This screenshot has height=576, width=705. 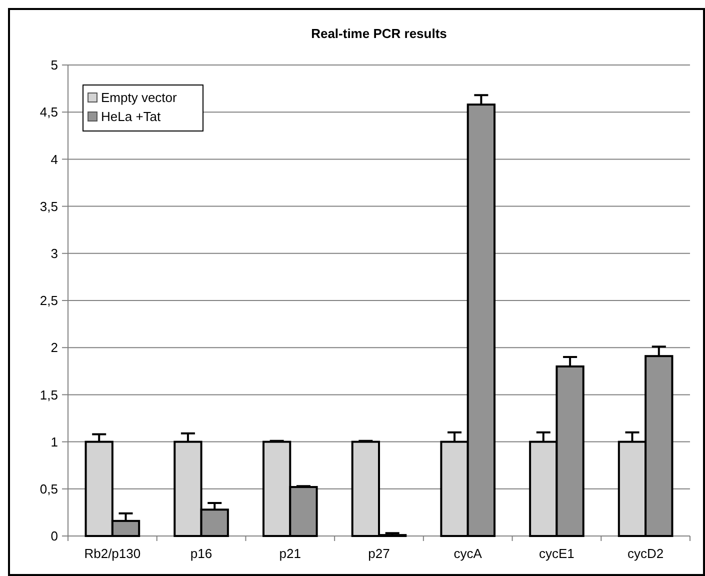 I want to click on y-tick-label: 5, so click(x=54, y=65).